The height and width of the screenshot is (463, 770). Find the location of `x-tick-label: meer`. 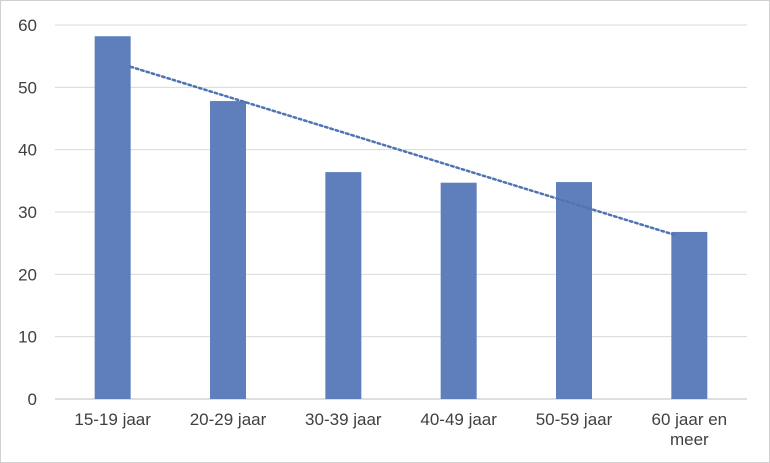

x-tick-label: meer is located at coordinates (689, 439).